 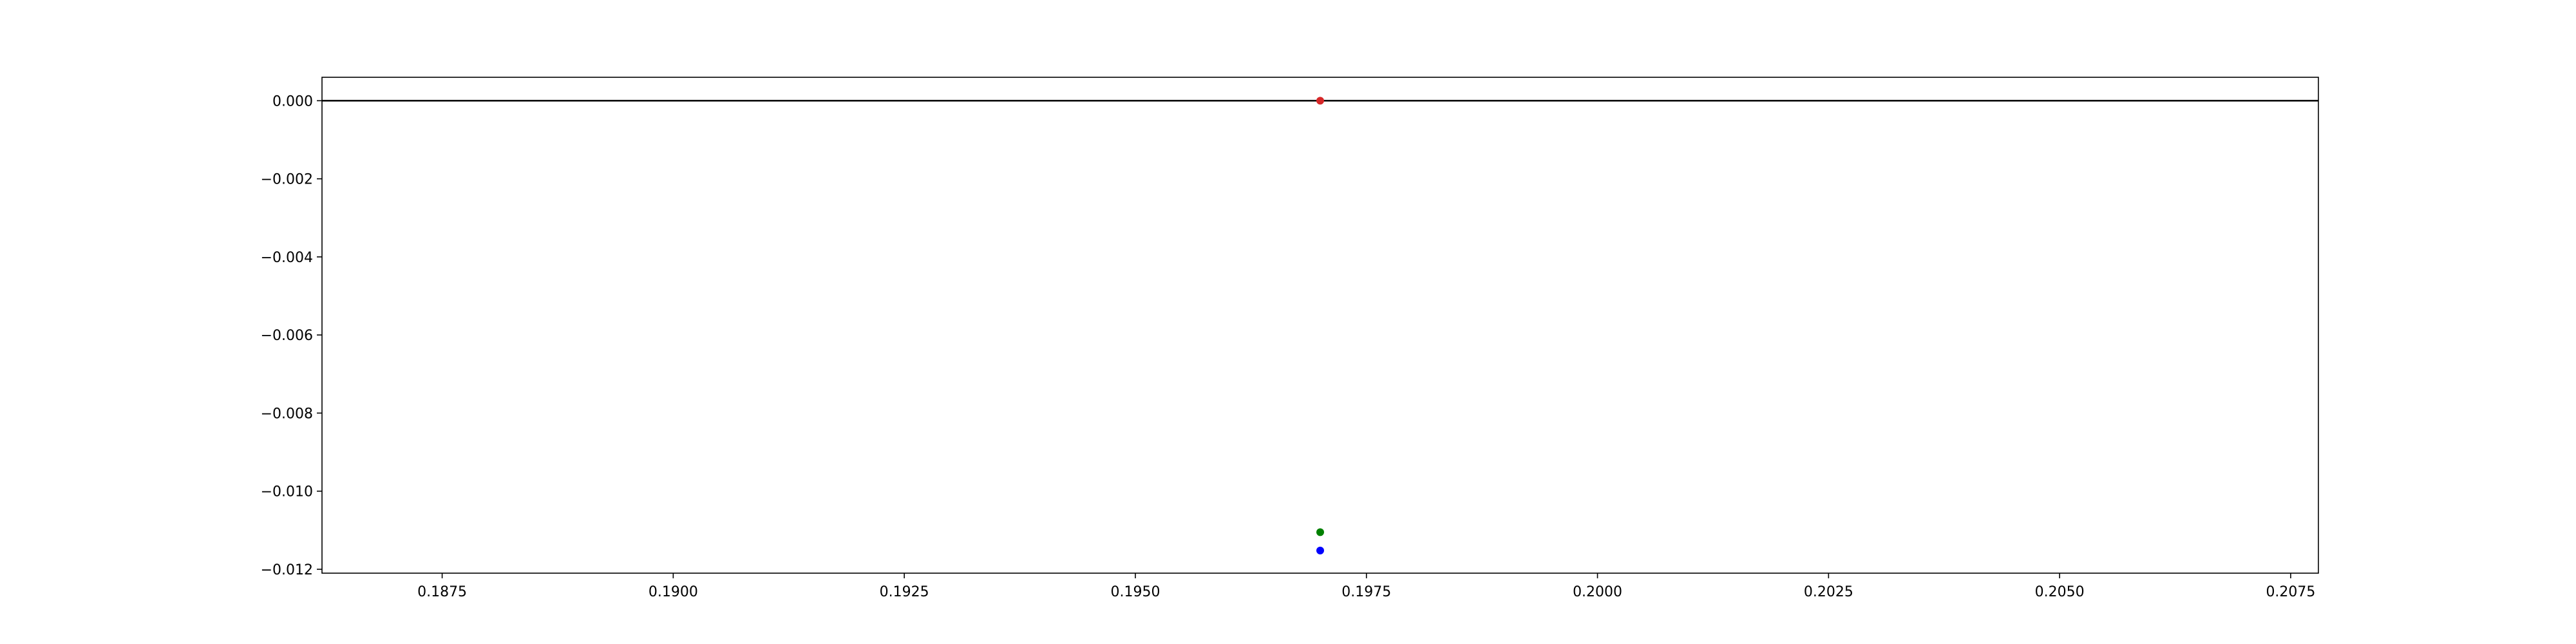 I want to click on x-tick-label: 0.2025, so click(x=1828, y=592).